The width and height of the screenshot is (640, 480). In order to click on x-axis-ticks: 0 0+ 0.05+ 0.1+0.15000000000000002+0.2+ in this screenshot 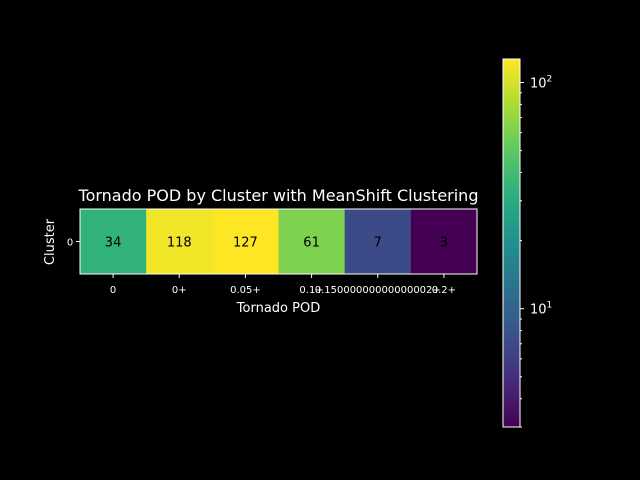, I will do `click(283, 285)`.